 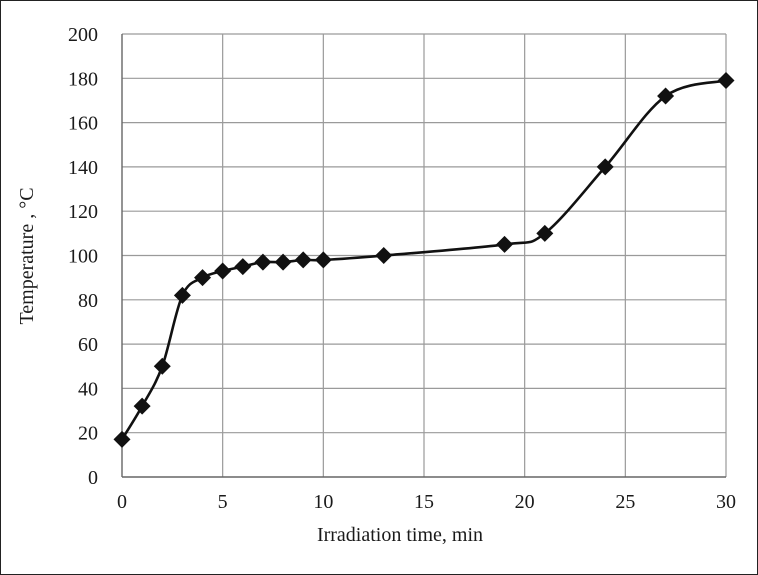 I want to click on x-tick-label: 15, so click(x=424, y=502).